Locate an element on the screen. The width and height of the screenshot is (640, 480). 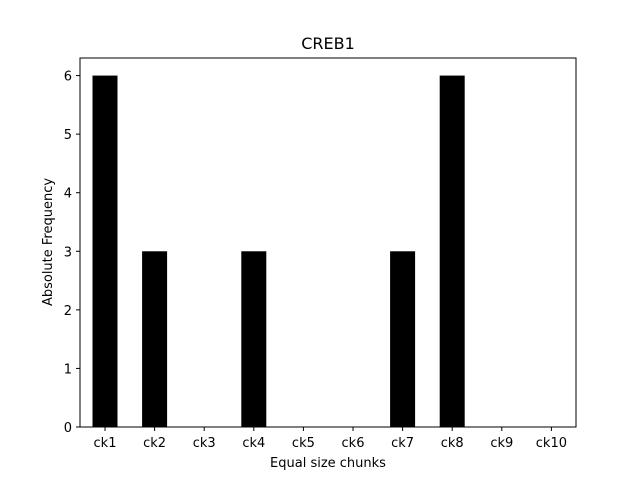
bar-ck7 is located at coordinates (403, 339).